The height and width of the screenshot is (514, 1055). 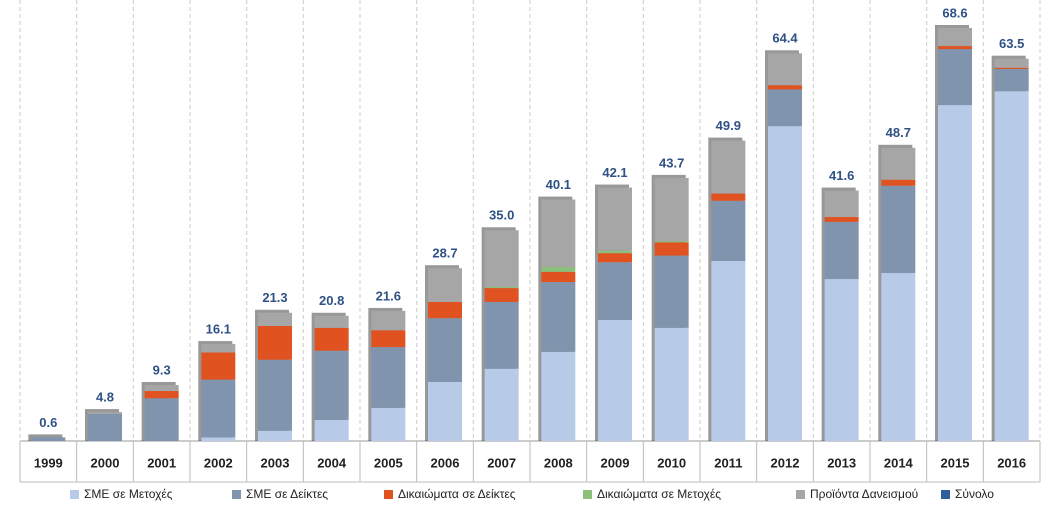 What do you see at coordinates (558, 184) in the screenshot?
I see `total-label: 40.1` at bounding box center [558, 184].